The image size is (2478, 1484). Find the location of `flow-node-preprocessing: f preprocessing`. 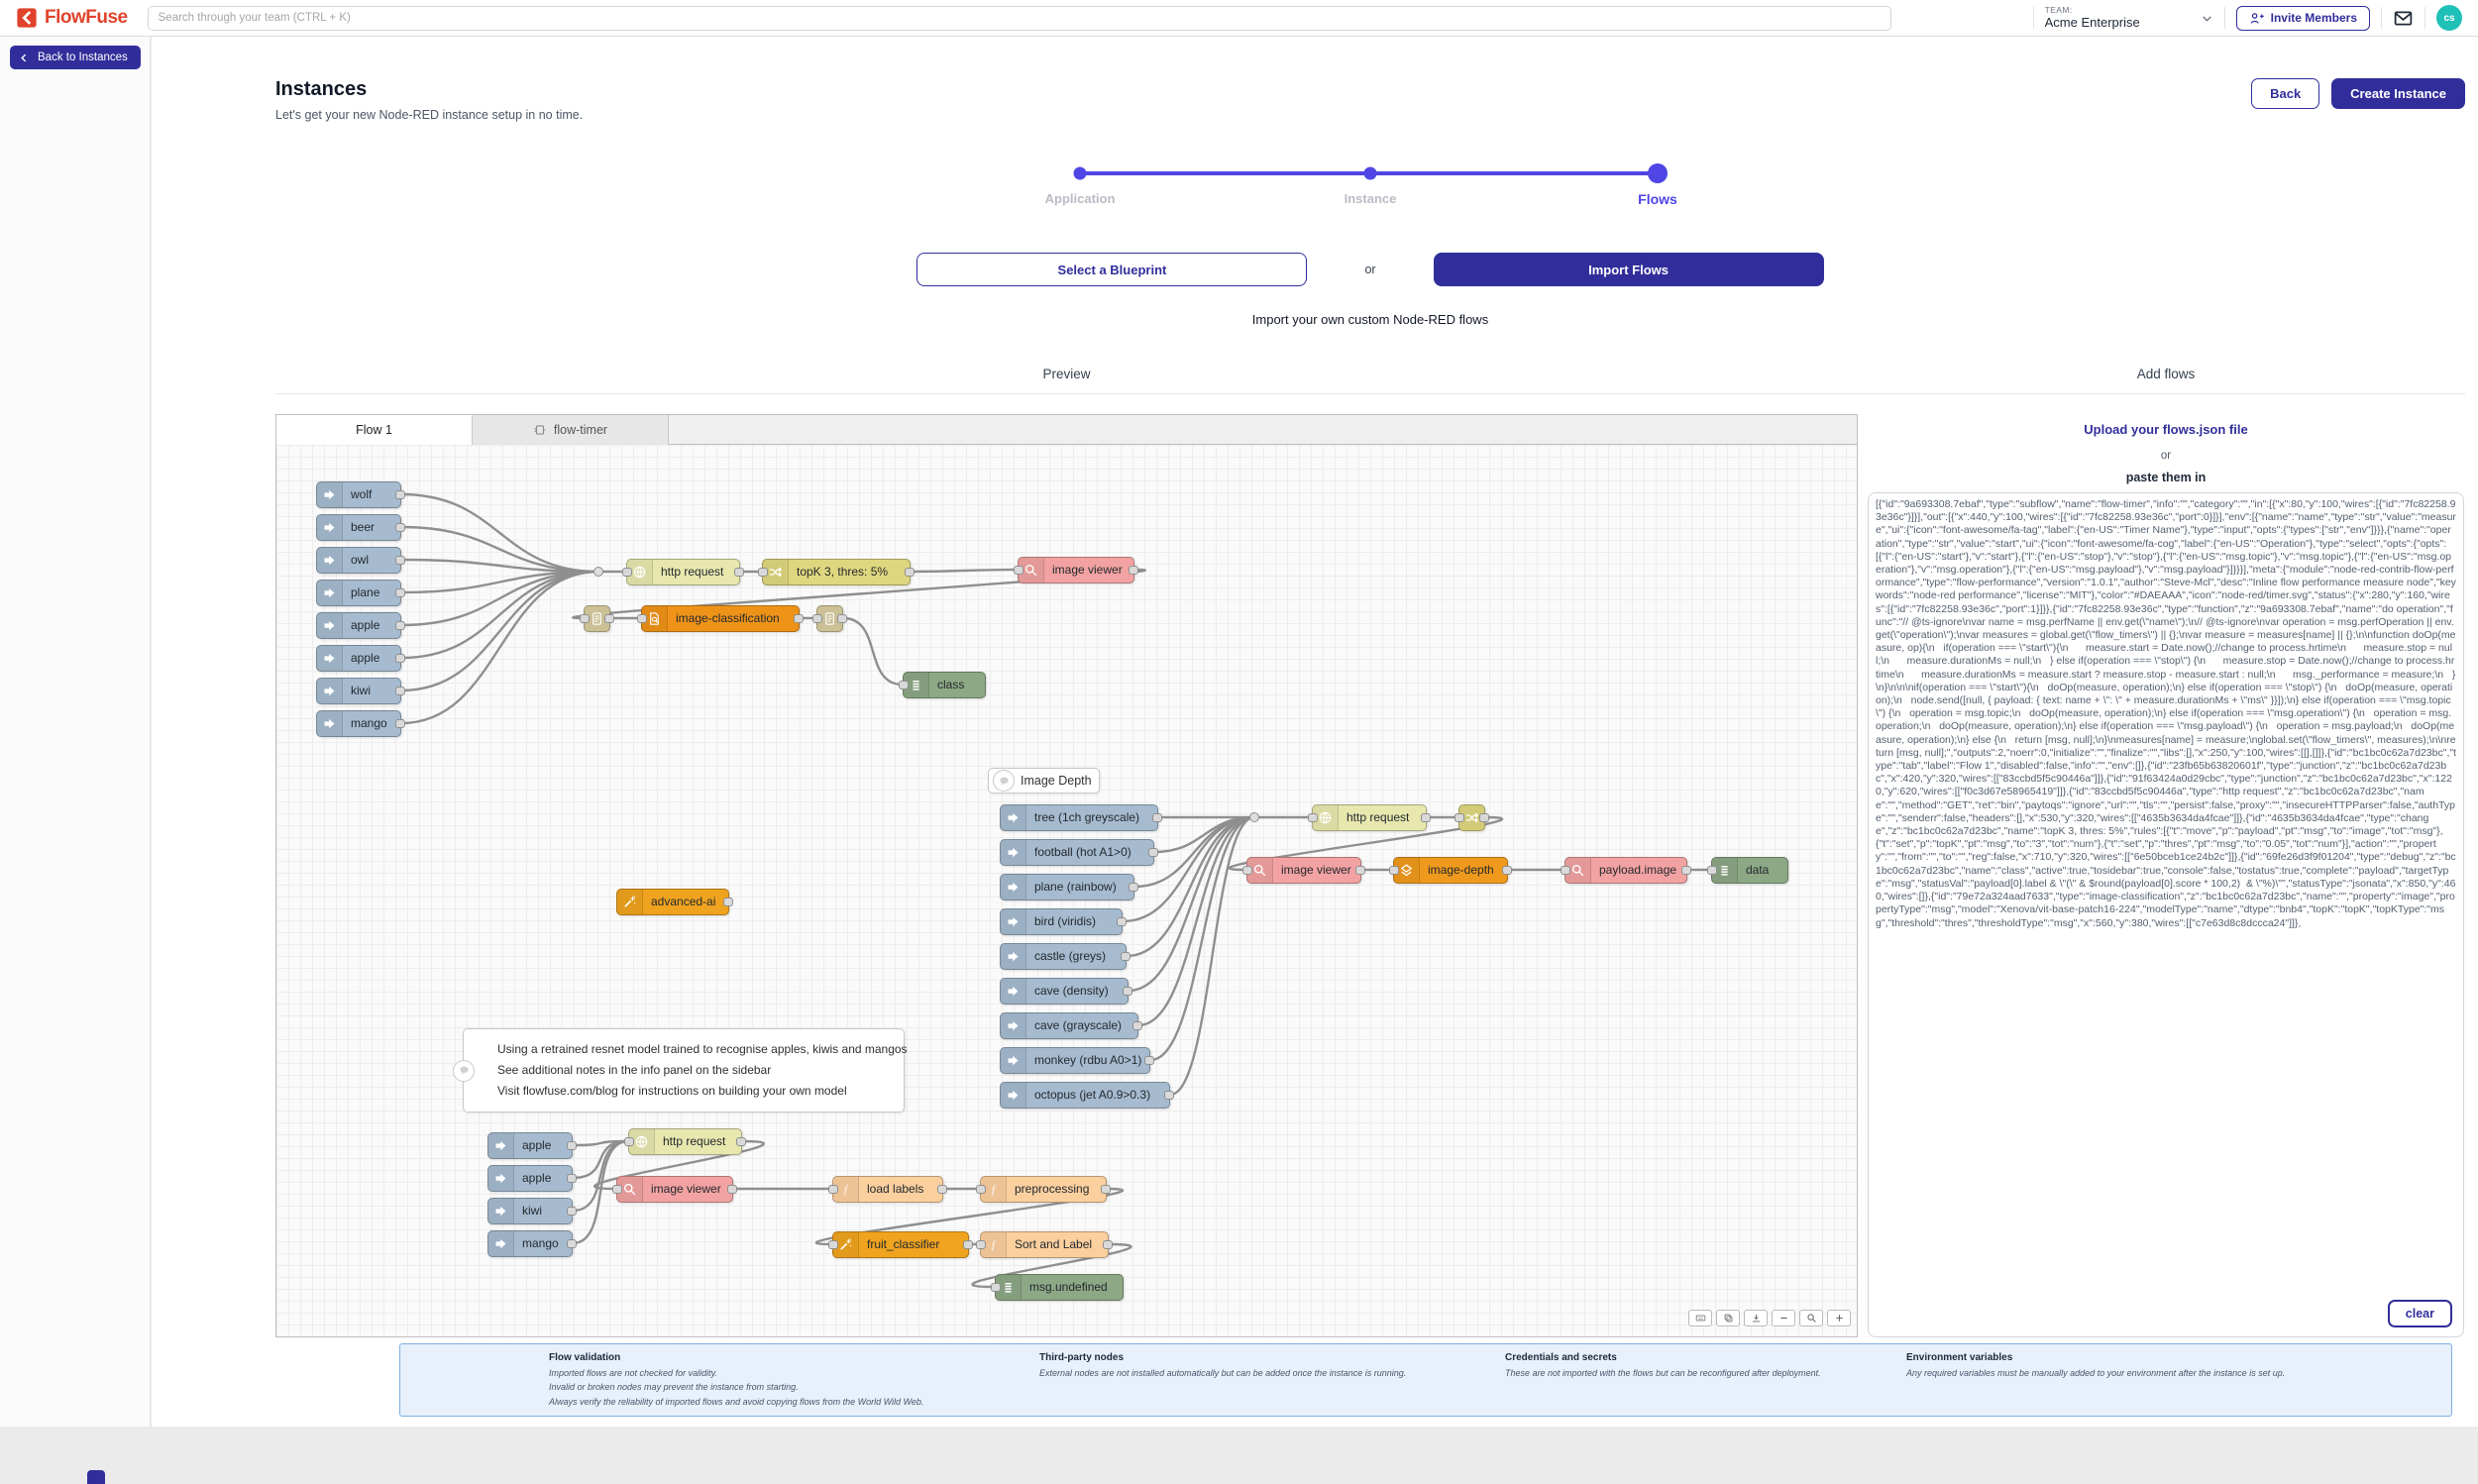

flow-node-preprocessing: f preprocessing is located at coordinates (1043, 1189).